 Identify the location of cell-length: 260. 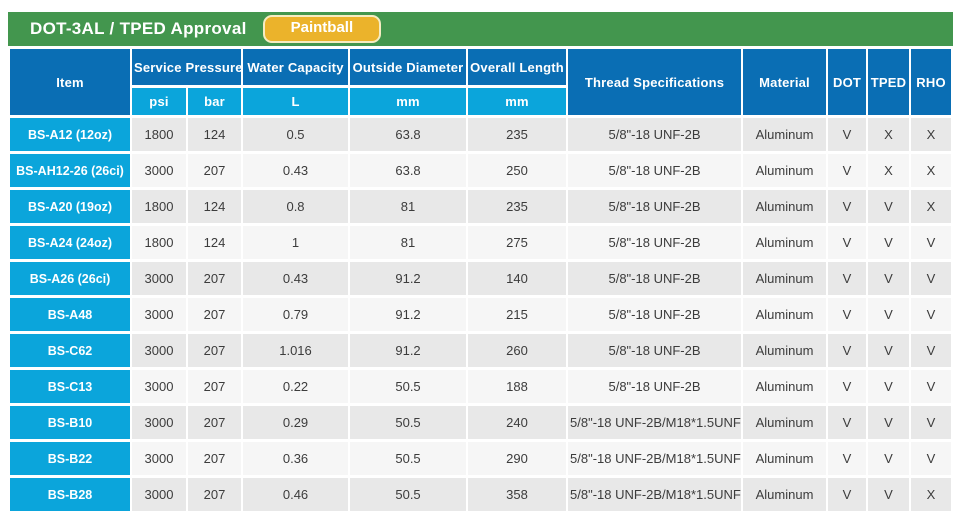
(517, 350).